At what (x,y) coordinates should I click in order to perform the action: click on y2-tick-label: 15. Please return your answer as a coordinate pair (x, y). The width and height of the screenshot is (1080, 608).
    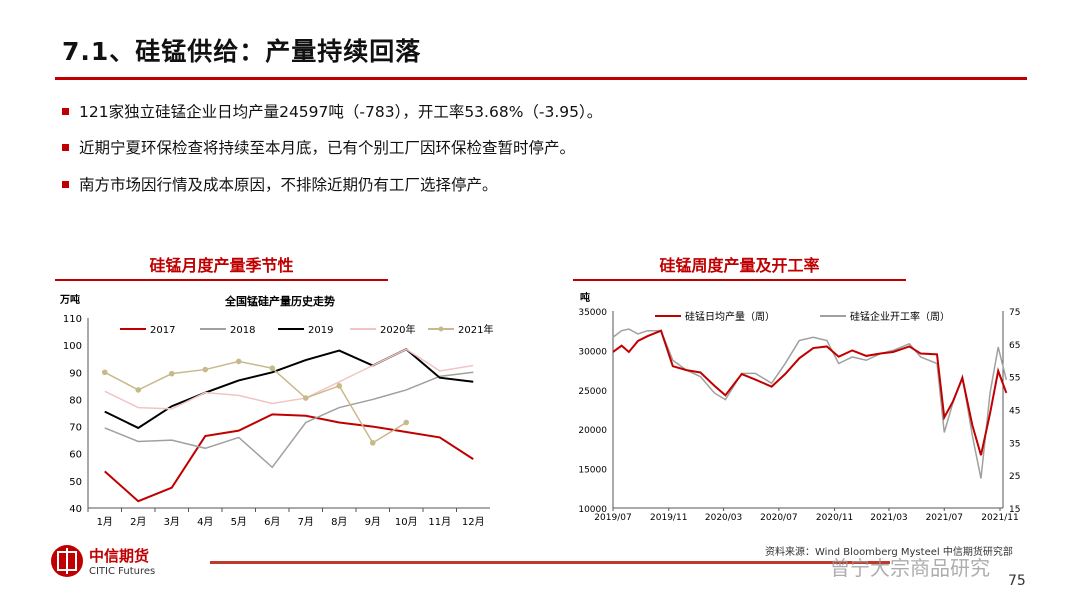
    Looking at the image, I should click on (1014, 510).